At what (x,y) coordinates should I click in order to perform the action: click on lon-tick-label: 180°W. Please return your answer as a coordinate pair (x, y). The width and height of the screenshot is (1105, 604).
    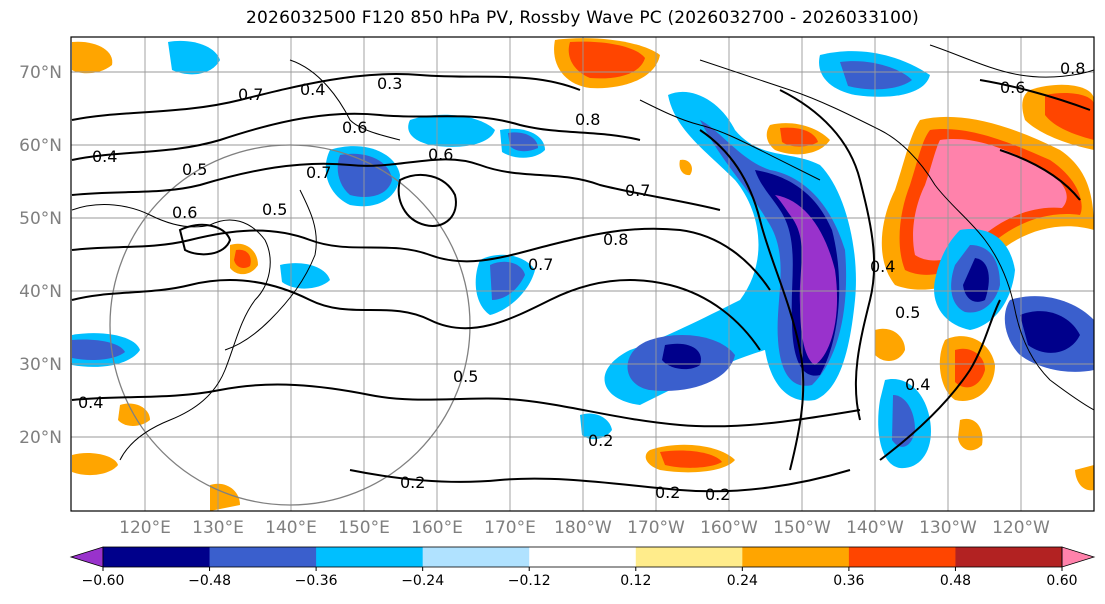
    Looking at the image, I should click on (583, 528).